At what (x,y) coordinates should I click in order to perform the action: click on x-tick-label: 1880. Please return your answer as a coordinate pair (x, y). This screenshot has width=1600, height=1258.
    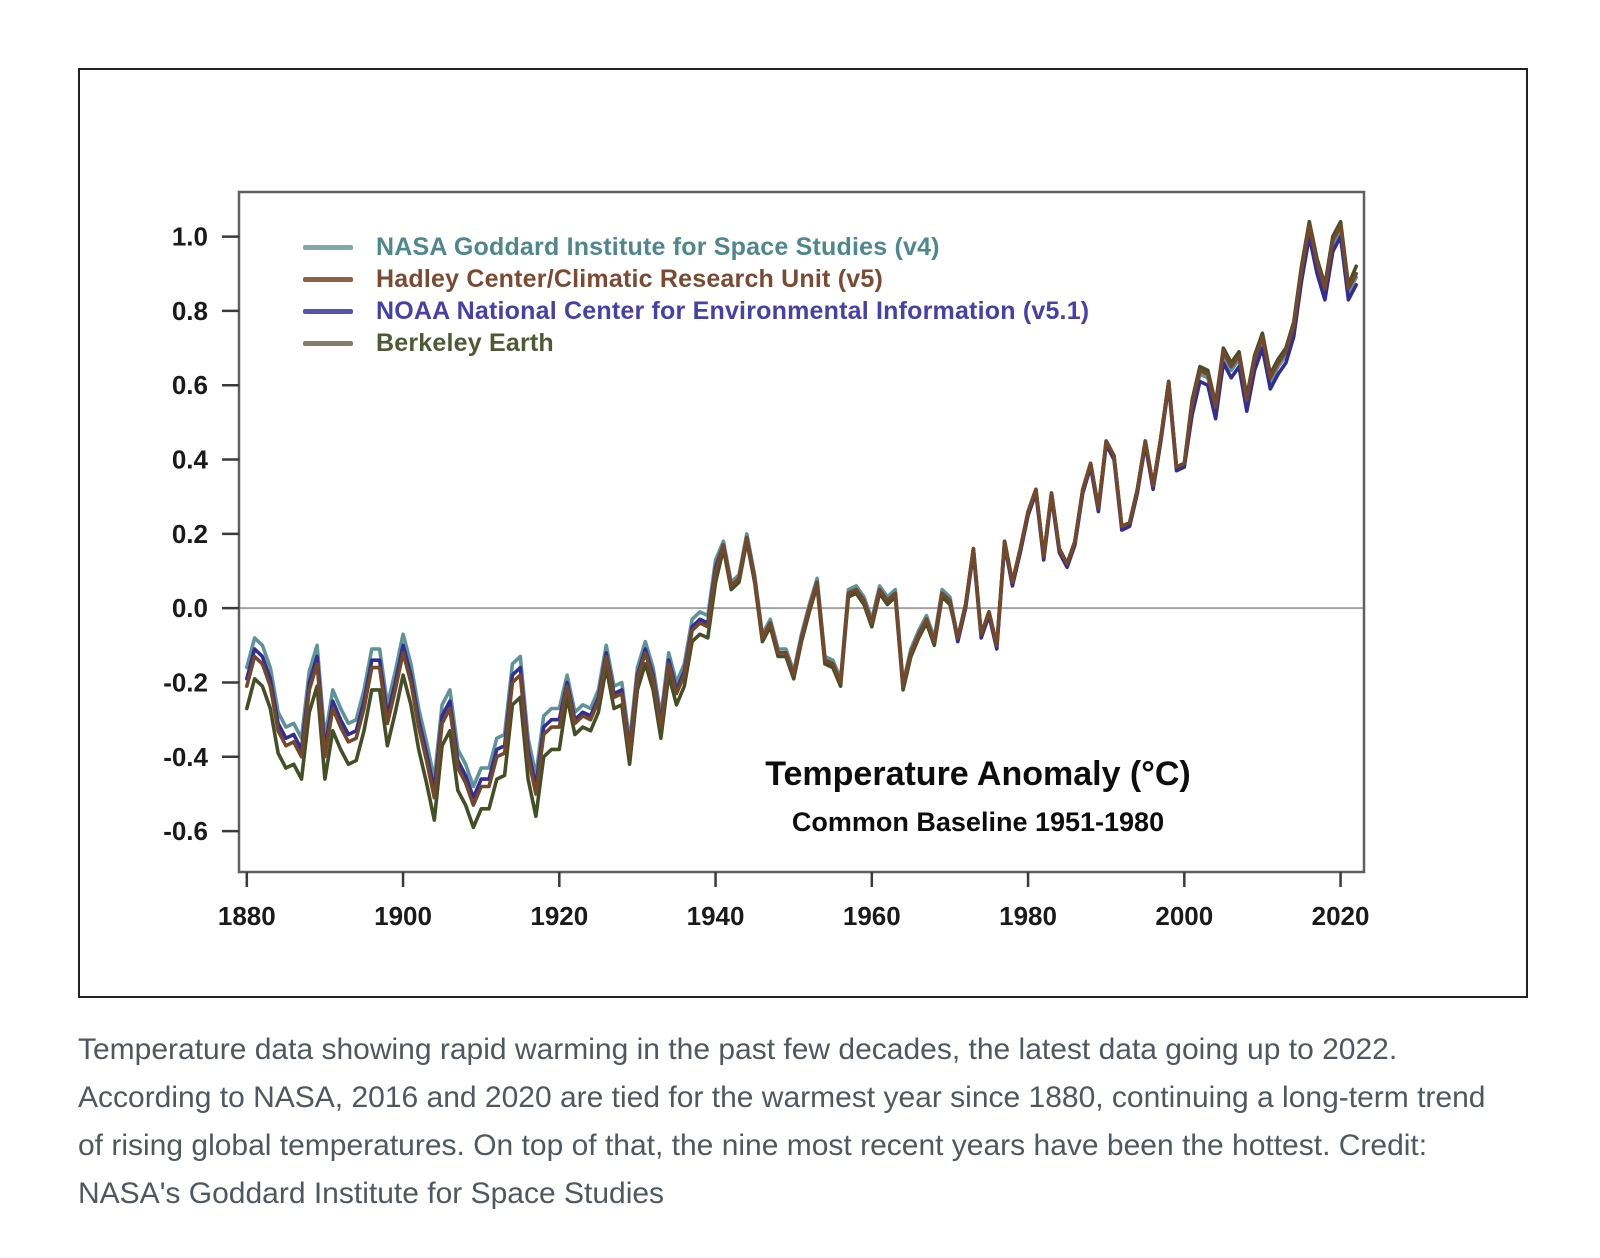
    Looking at the image, I should click on (247, 916).